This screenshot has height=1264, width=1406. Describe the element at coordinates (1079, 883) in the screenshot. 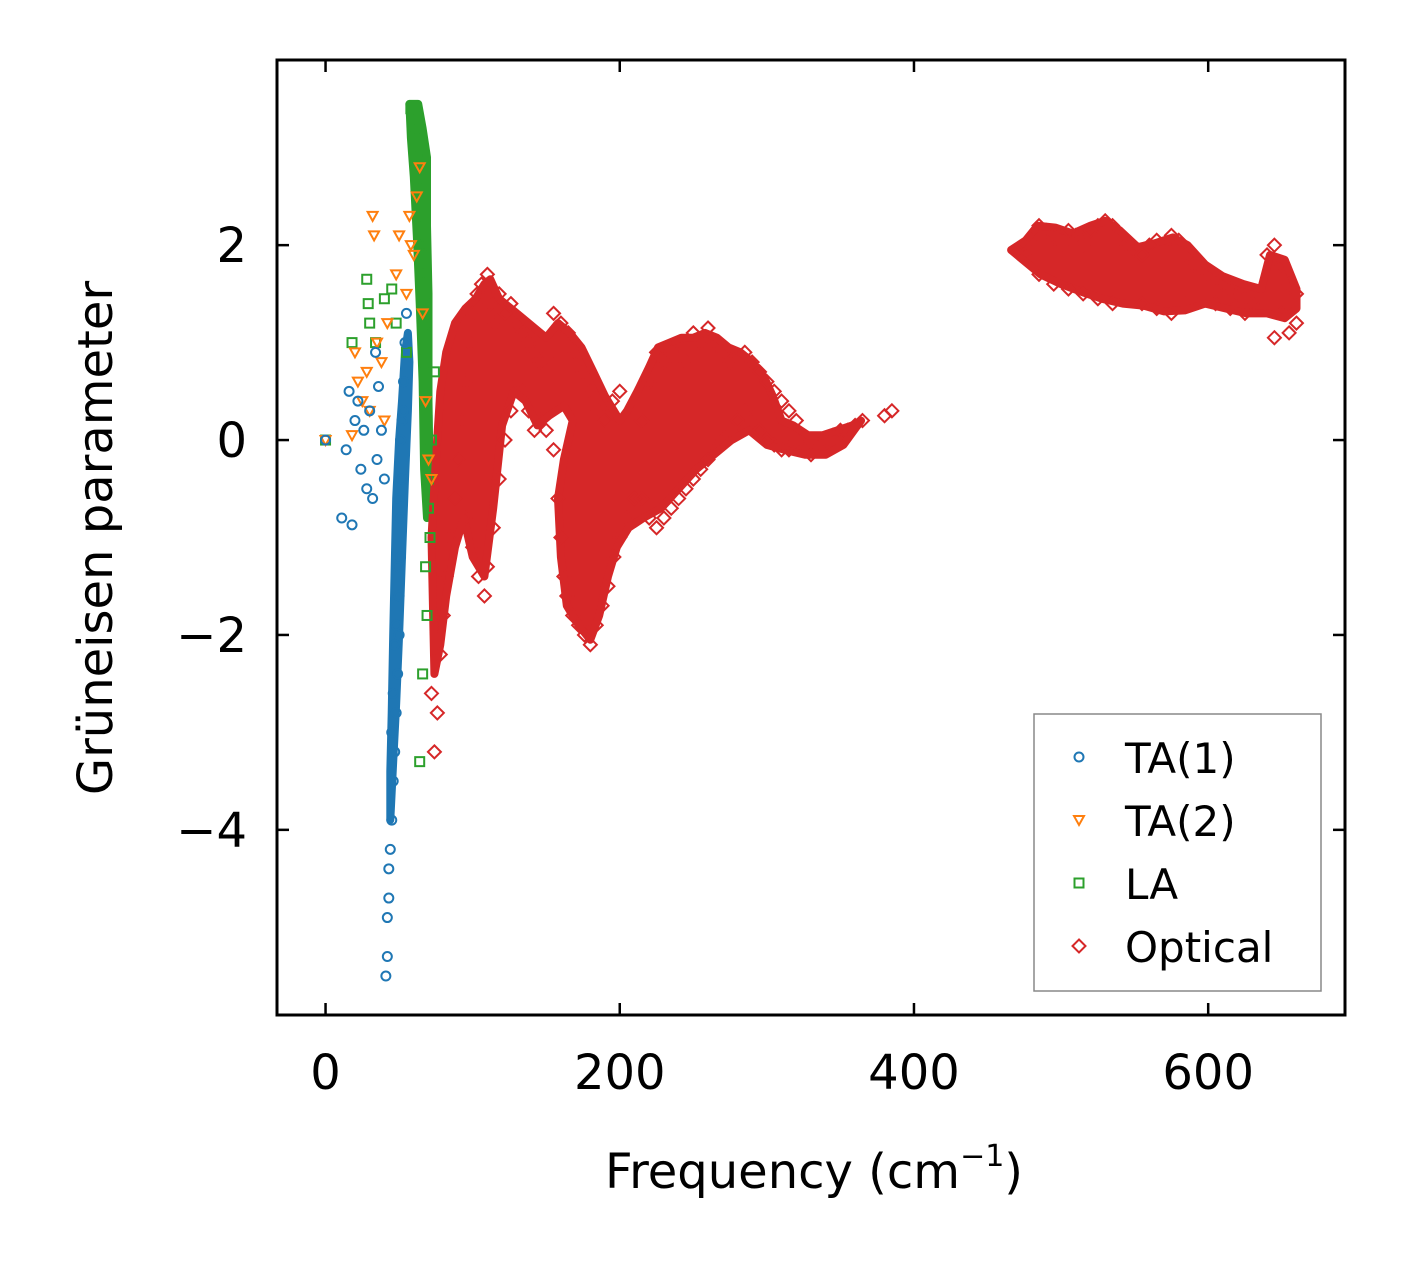

I see `legend-marker-la` at that location.